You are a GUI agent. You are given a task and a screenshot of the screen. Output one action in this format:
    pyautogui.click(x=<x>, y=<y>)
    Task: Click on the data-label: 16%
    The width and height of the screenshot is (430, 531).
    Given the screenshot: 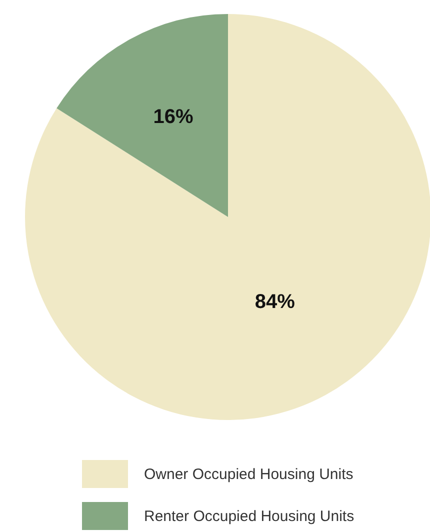 What is the action you would take?
    pyautogui.click(x=173, y=117)
    